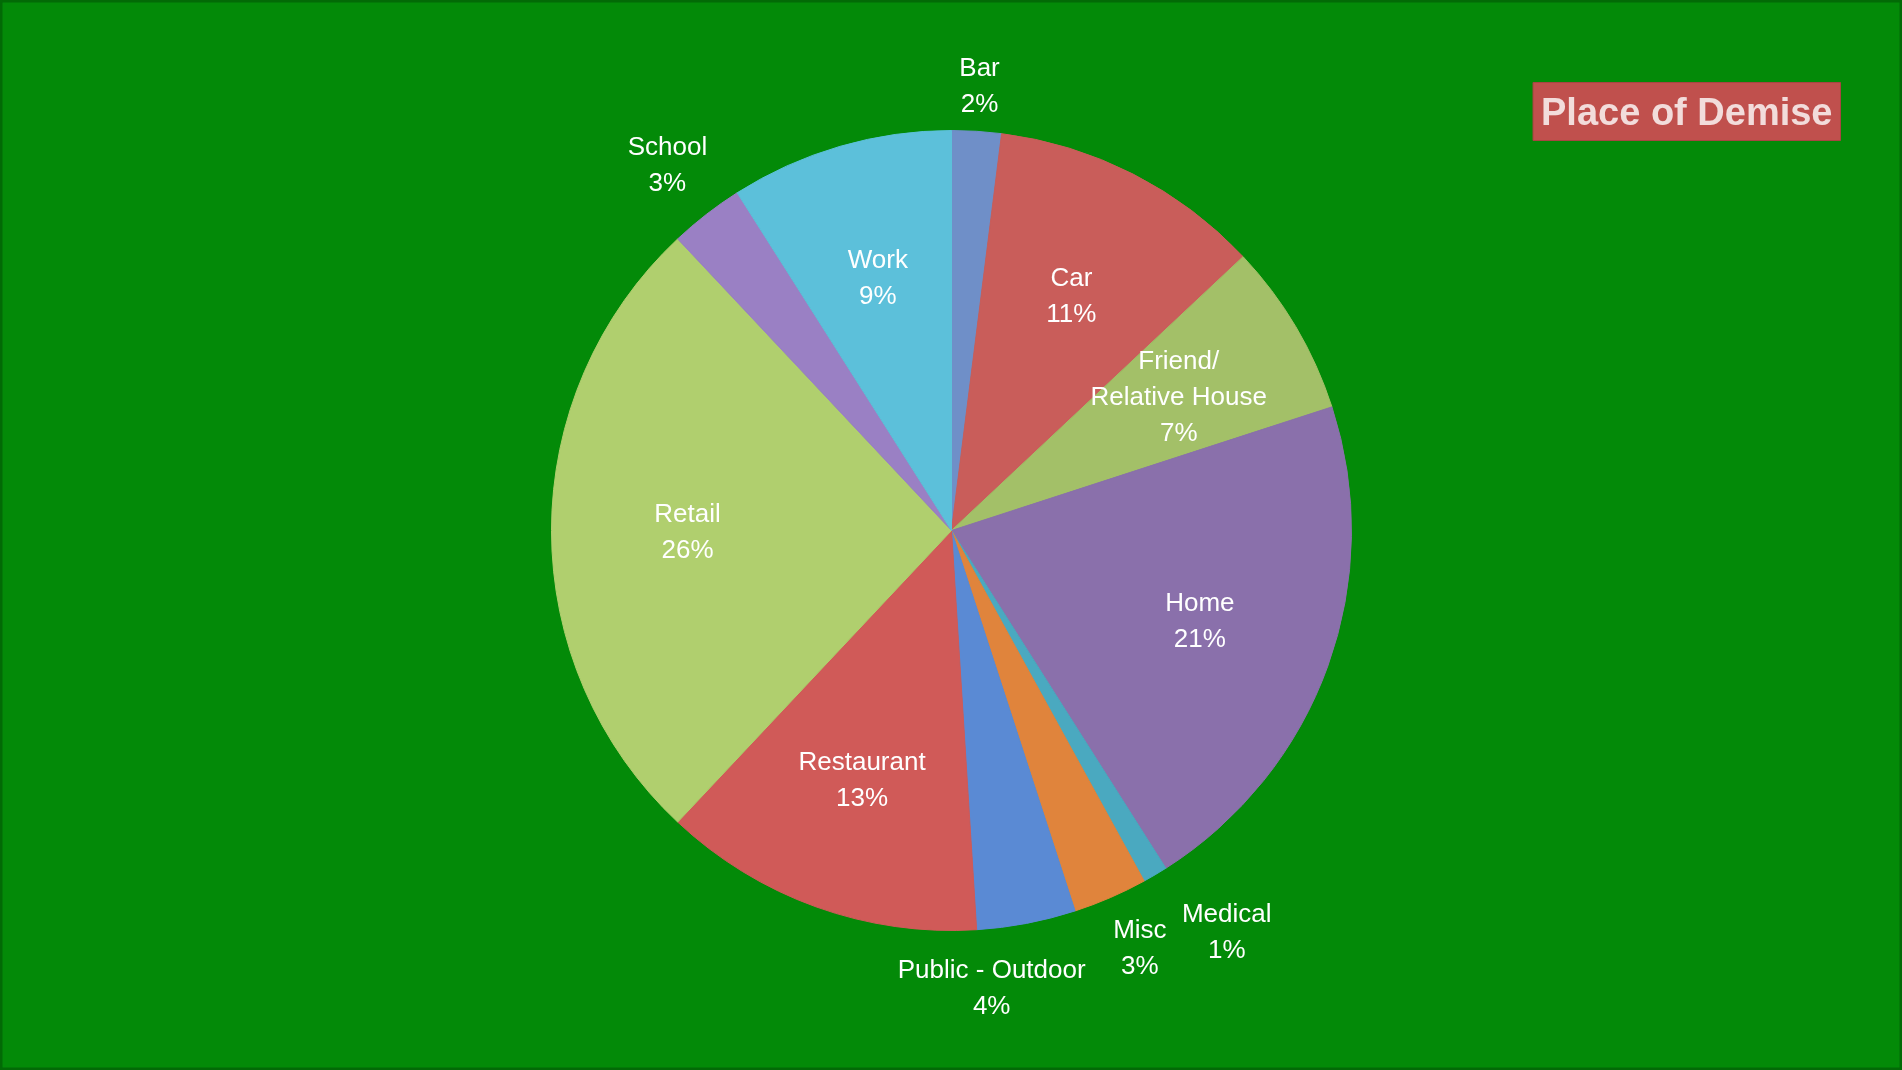  What do you see at coordinates (1178, 432) in the screenshot?
I see `data-label: 7%` at bounding box center [1178, 432].